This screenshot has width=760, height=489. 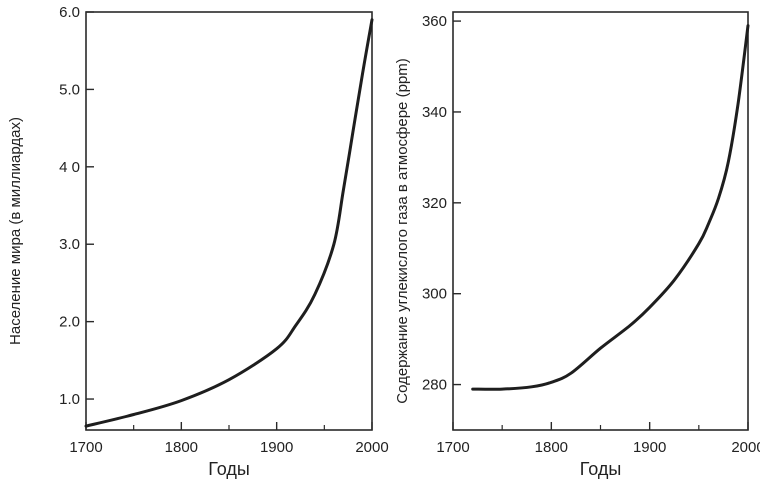 I want to click on y-tick-label: 280, so click(x=434, y=385).